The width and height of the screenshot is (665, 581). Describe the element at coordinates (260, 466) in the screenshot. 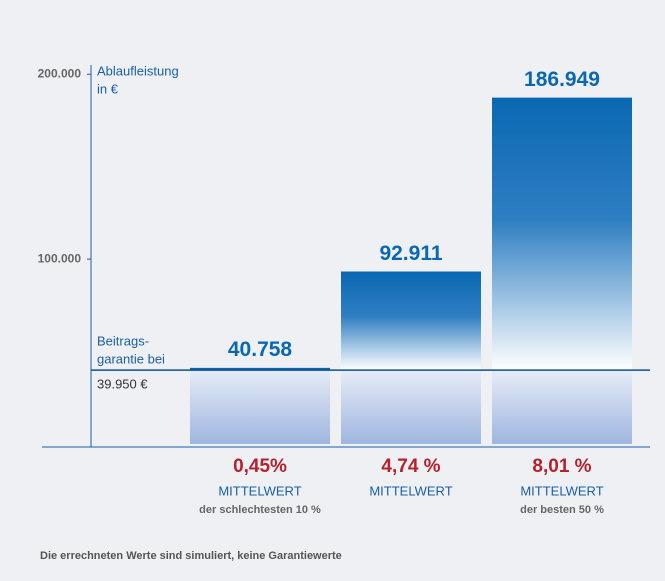

I see `category-label: 0,45%` at that location.